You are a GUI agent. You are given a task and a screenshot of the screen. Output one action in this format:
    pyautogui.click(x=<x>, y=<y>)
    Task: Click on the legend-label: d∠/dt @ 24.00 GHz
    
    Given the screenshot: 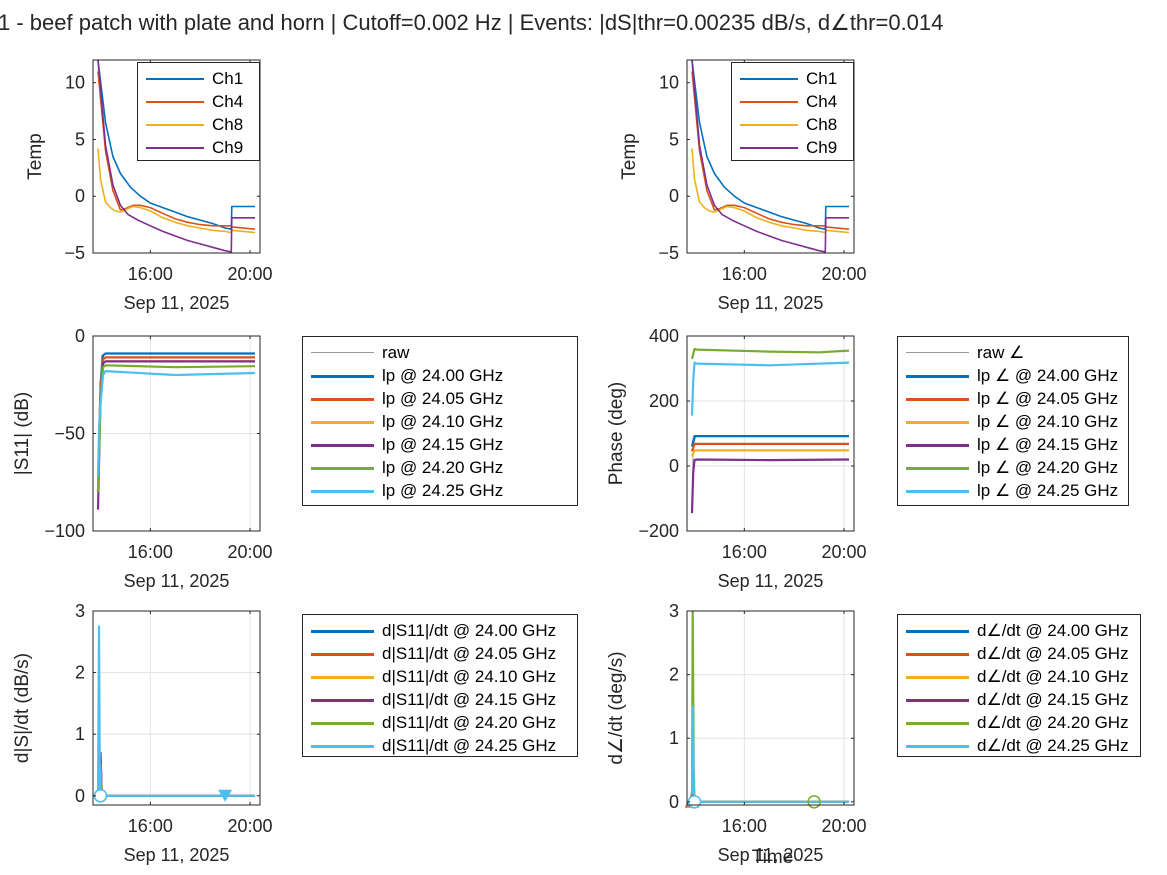 What is the action you would take?
    pyautogui.click(x=1053, y=630)
    